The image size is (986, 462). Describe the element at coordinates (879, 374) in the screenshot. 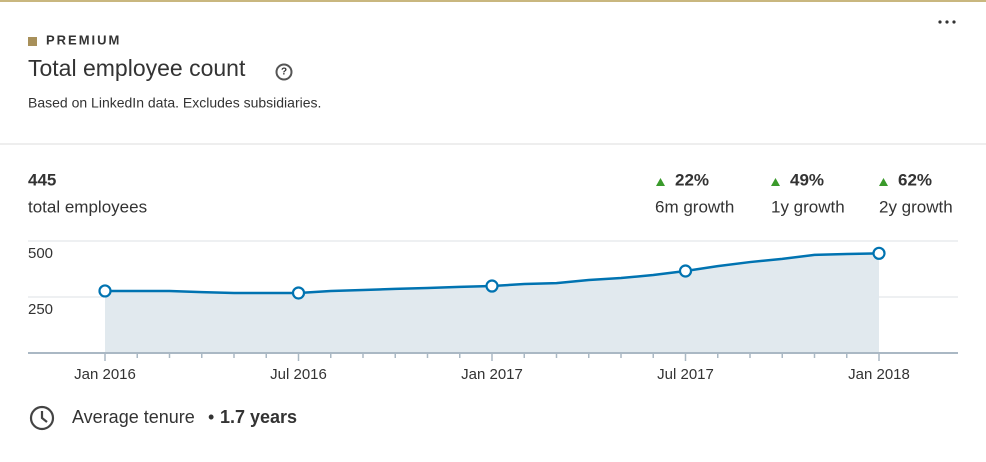

I see `x-tick-label: Jan 2018` at that location.